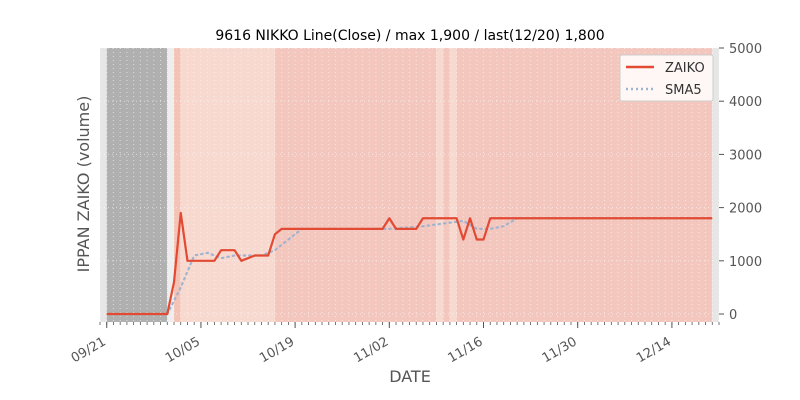 The height and width of the screenshot is (400, 800). What do you see at coordinates (745, 155) in the screenshot?
I see `y-tick-label-3: 3000` at bounding box center [745, 155].